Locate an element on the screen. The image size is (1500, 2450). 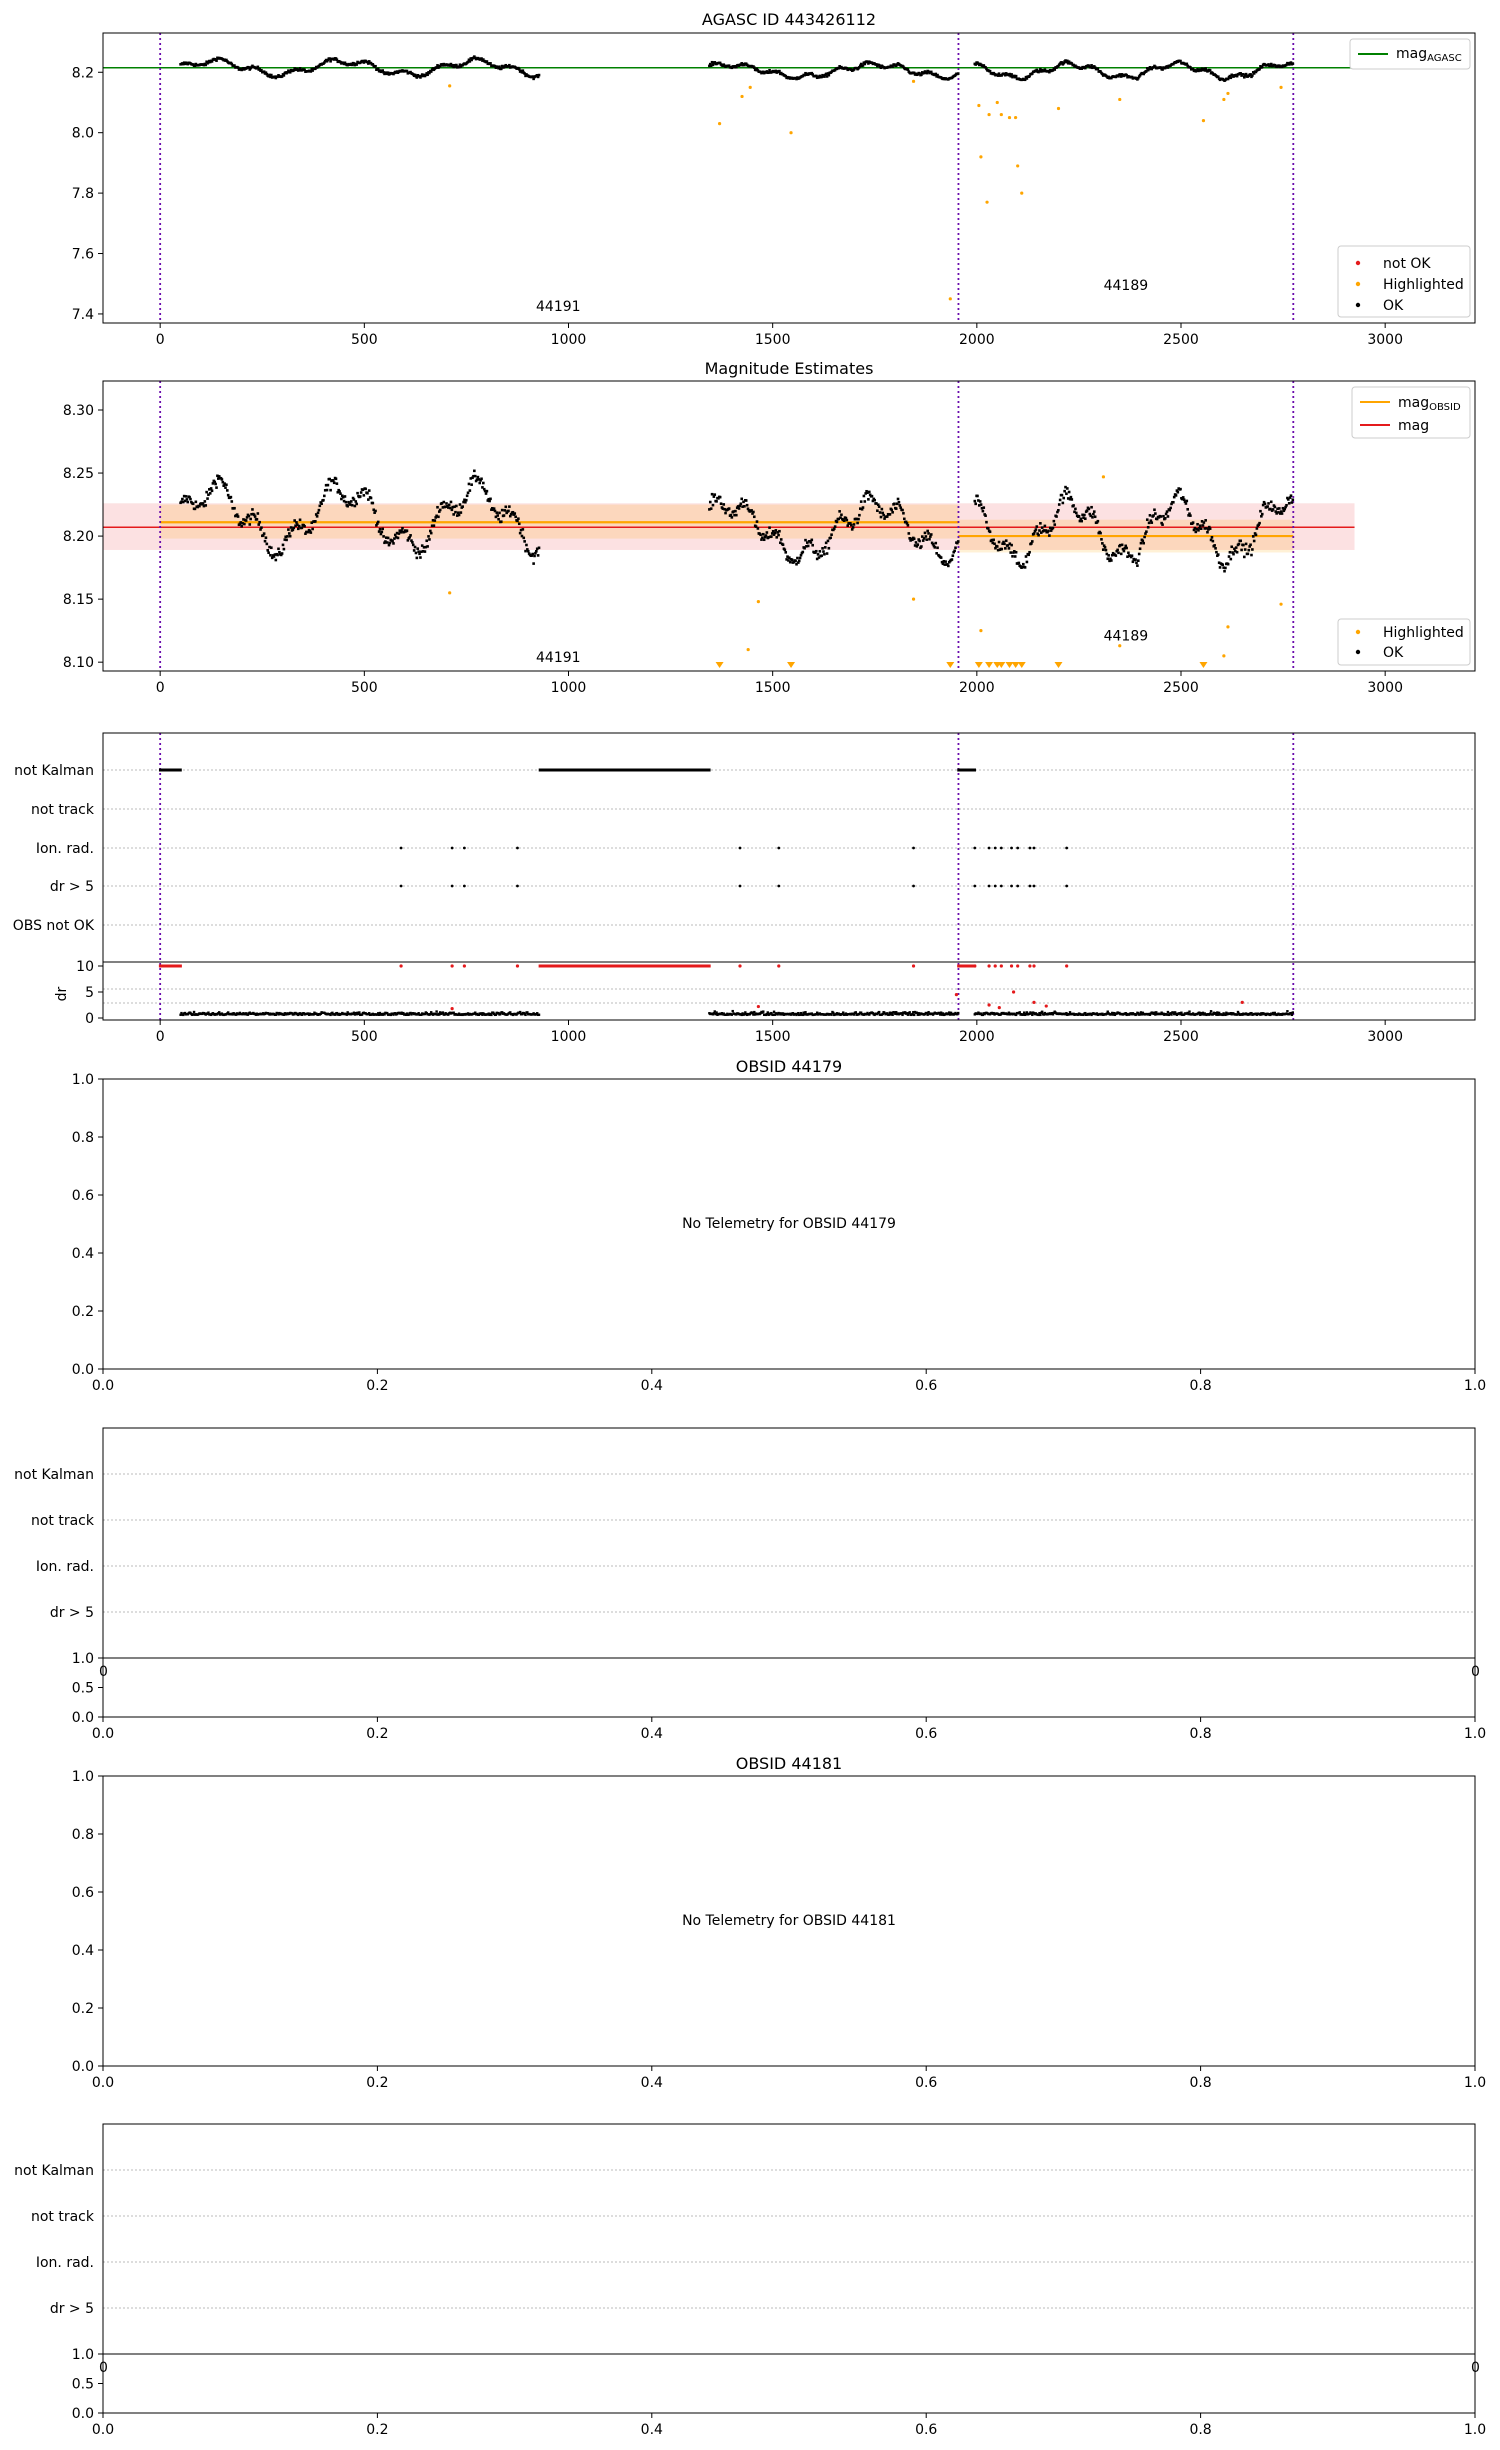
dr-outlier is located at coordinates (1242, 1002).